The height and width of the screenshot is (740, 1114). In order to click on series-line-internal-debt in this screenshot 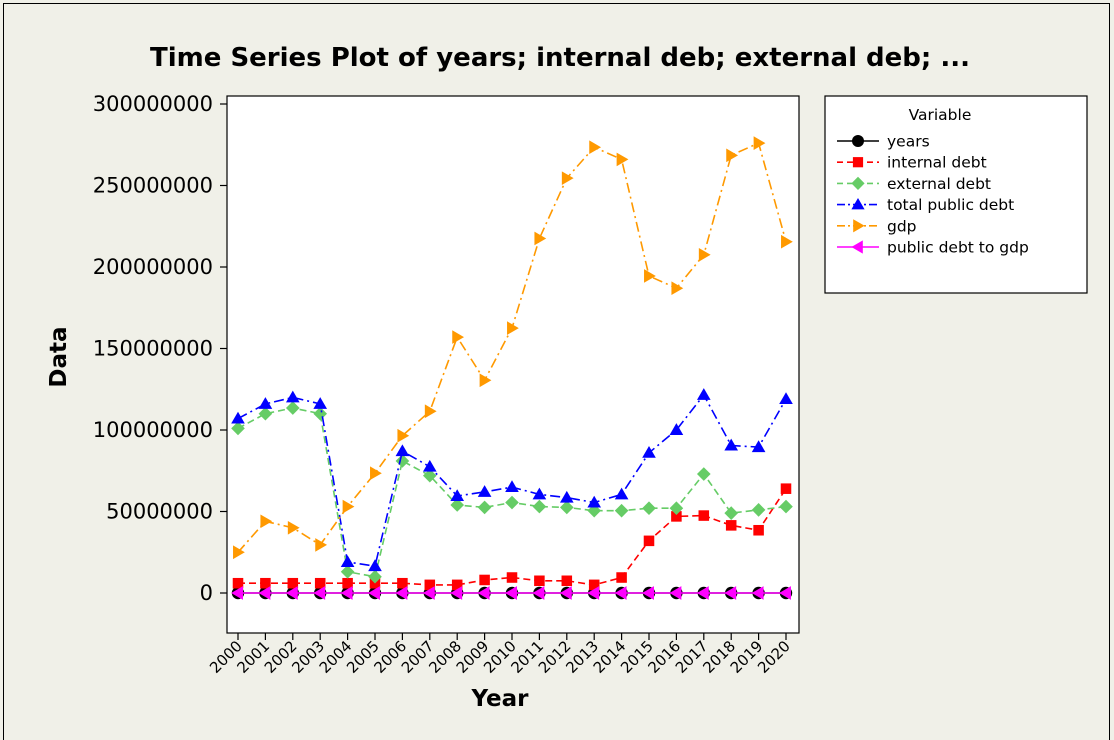, I will do `click(512, 537)`.